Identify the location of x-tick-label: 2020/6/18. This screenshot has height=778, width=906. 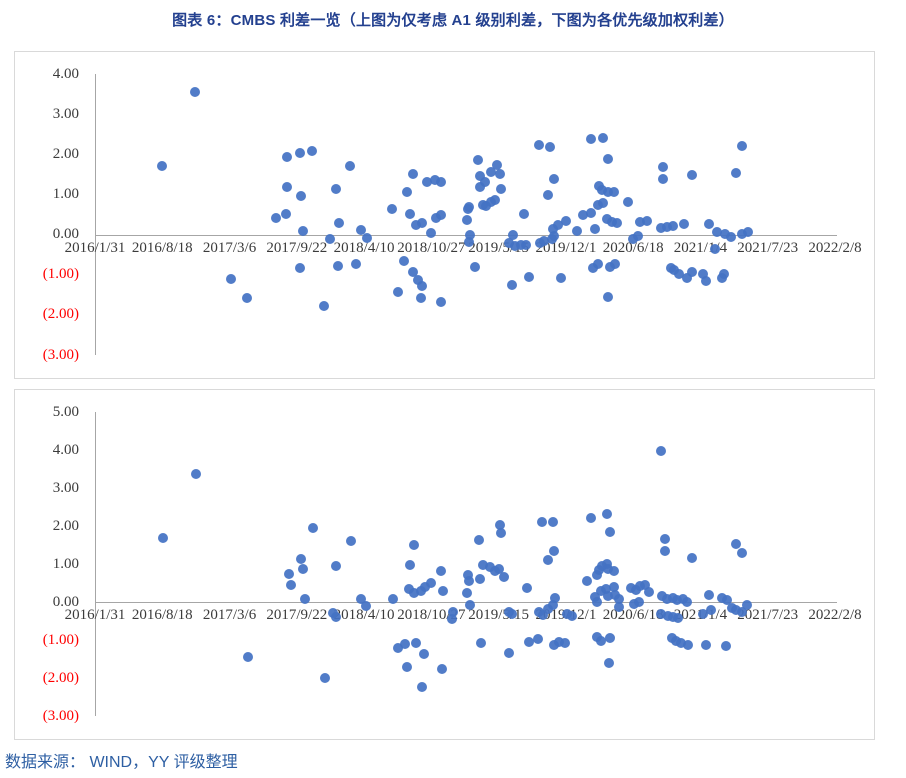
(633, 615).